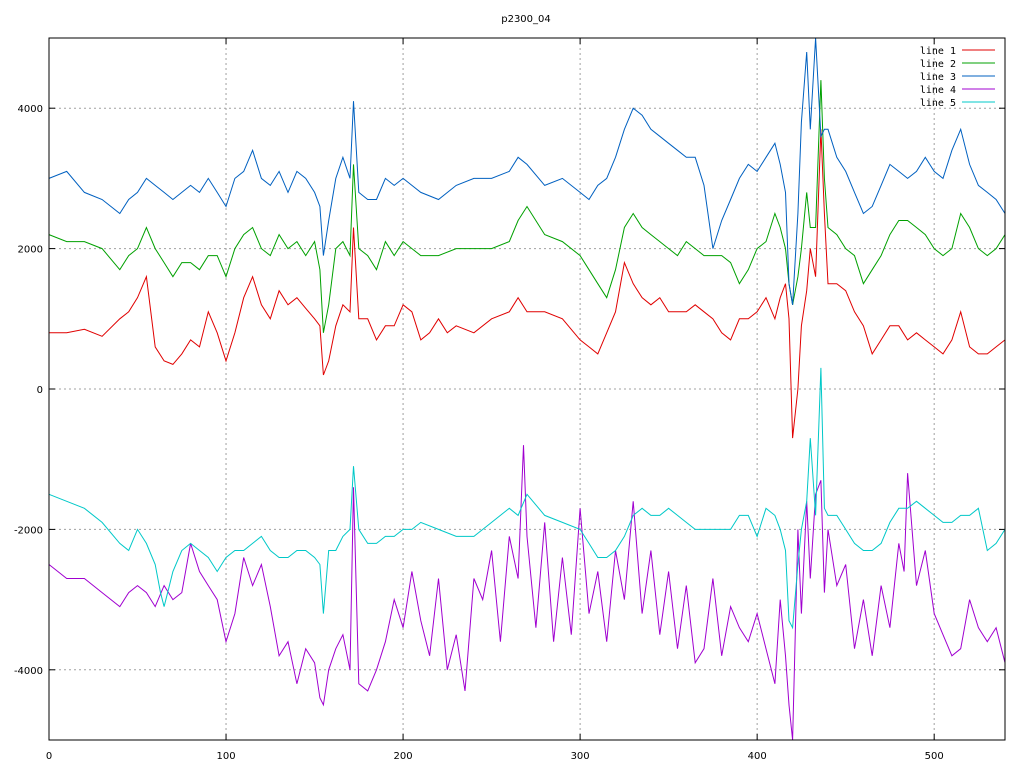 The image size is (1024, 768). Describe the element at coordinates (49, 756) in the screenshot. I see `x-tick-label: 0` at that location.